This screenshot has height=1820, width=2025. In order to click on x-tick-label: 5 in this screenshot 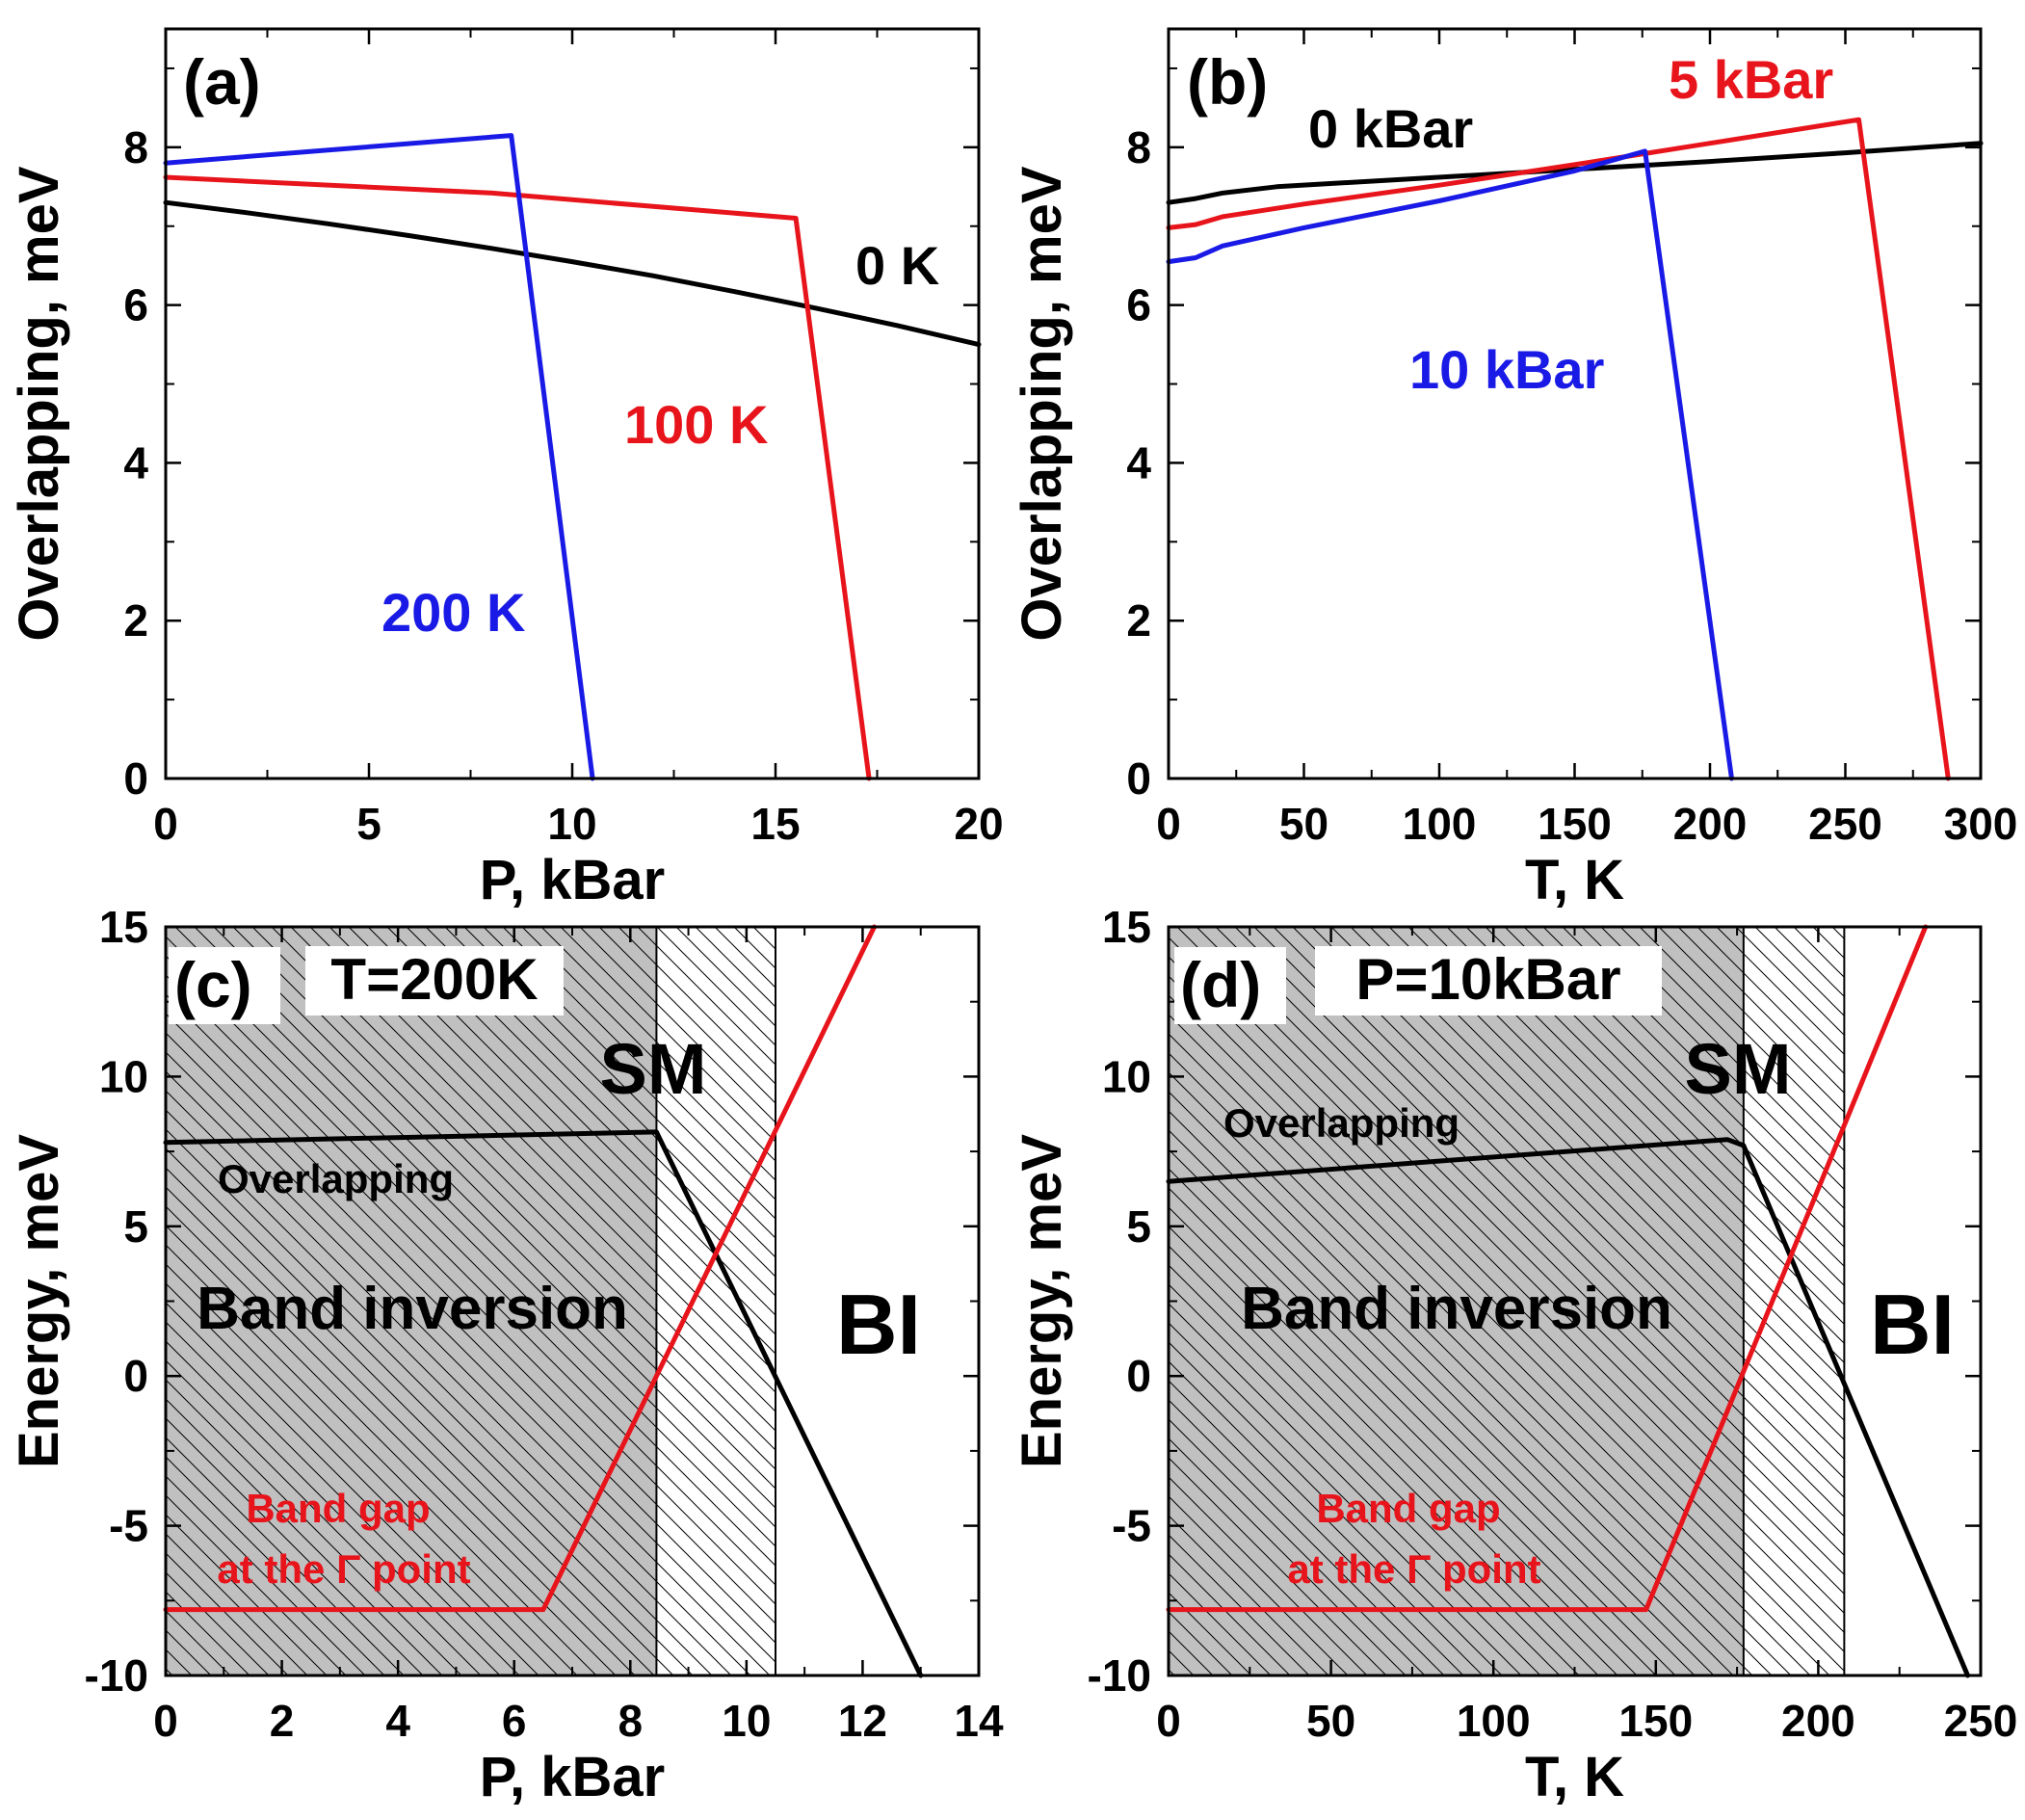, I will do `click(368, 824)`.